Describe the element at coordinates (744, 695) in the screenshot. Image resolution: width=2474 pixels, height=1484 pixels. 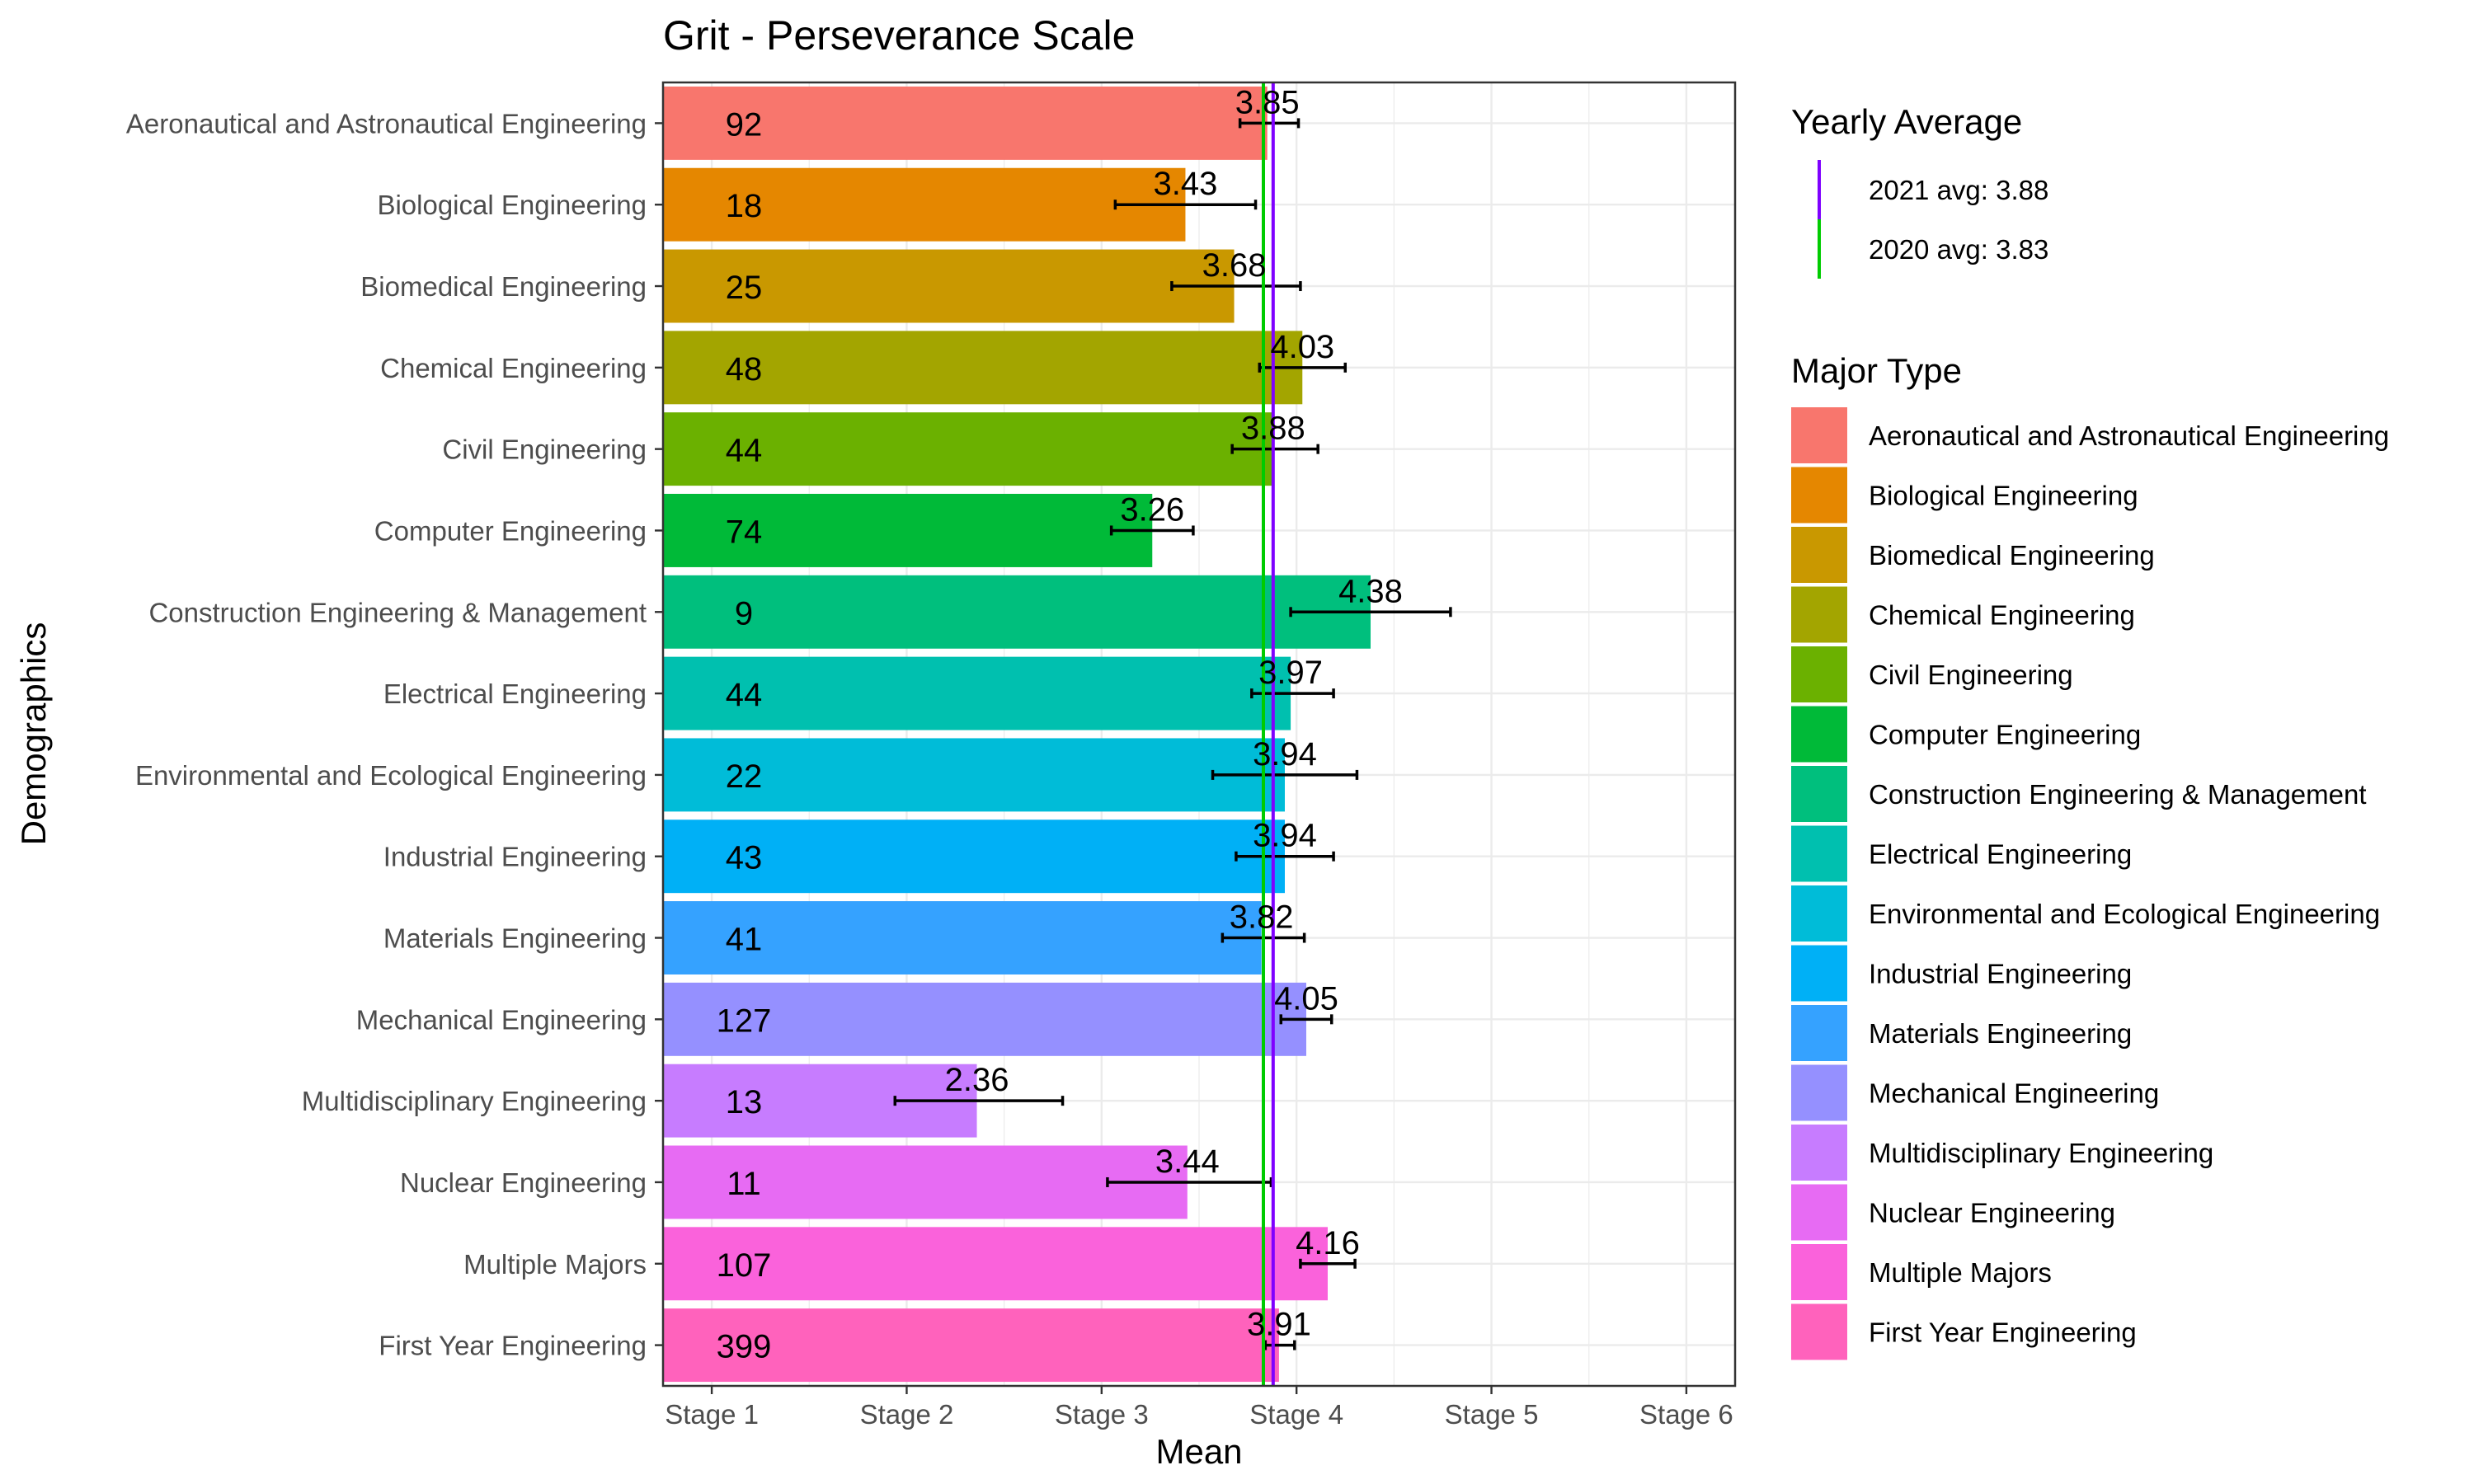
I see `bar-count-label: 44` at that location.